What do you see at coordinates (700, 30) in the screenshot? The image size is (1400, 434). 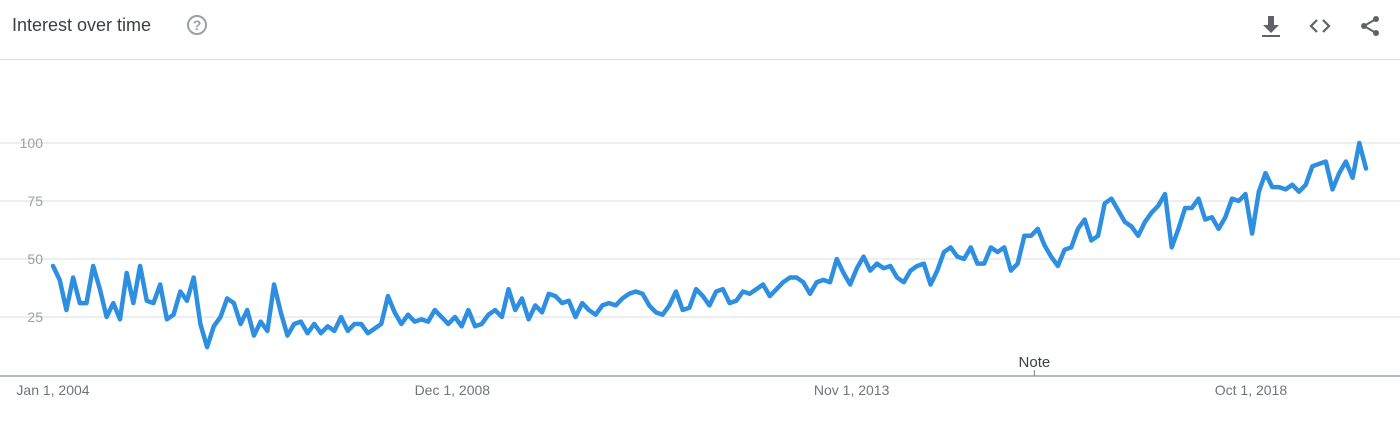 I see `chart-header: Interest over time ?` at bounding box center [700, 30].